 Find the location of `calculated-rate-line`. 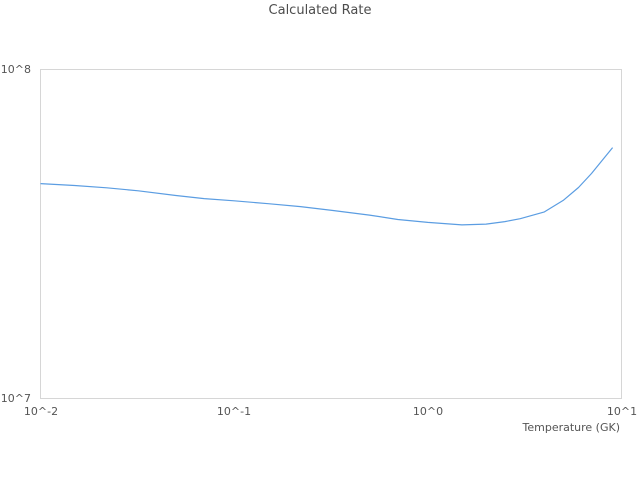

calculated-rate-line is located at coordinates (327, 186).